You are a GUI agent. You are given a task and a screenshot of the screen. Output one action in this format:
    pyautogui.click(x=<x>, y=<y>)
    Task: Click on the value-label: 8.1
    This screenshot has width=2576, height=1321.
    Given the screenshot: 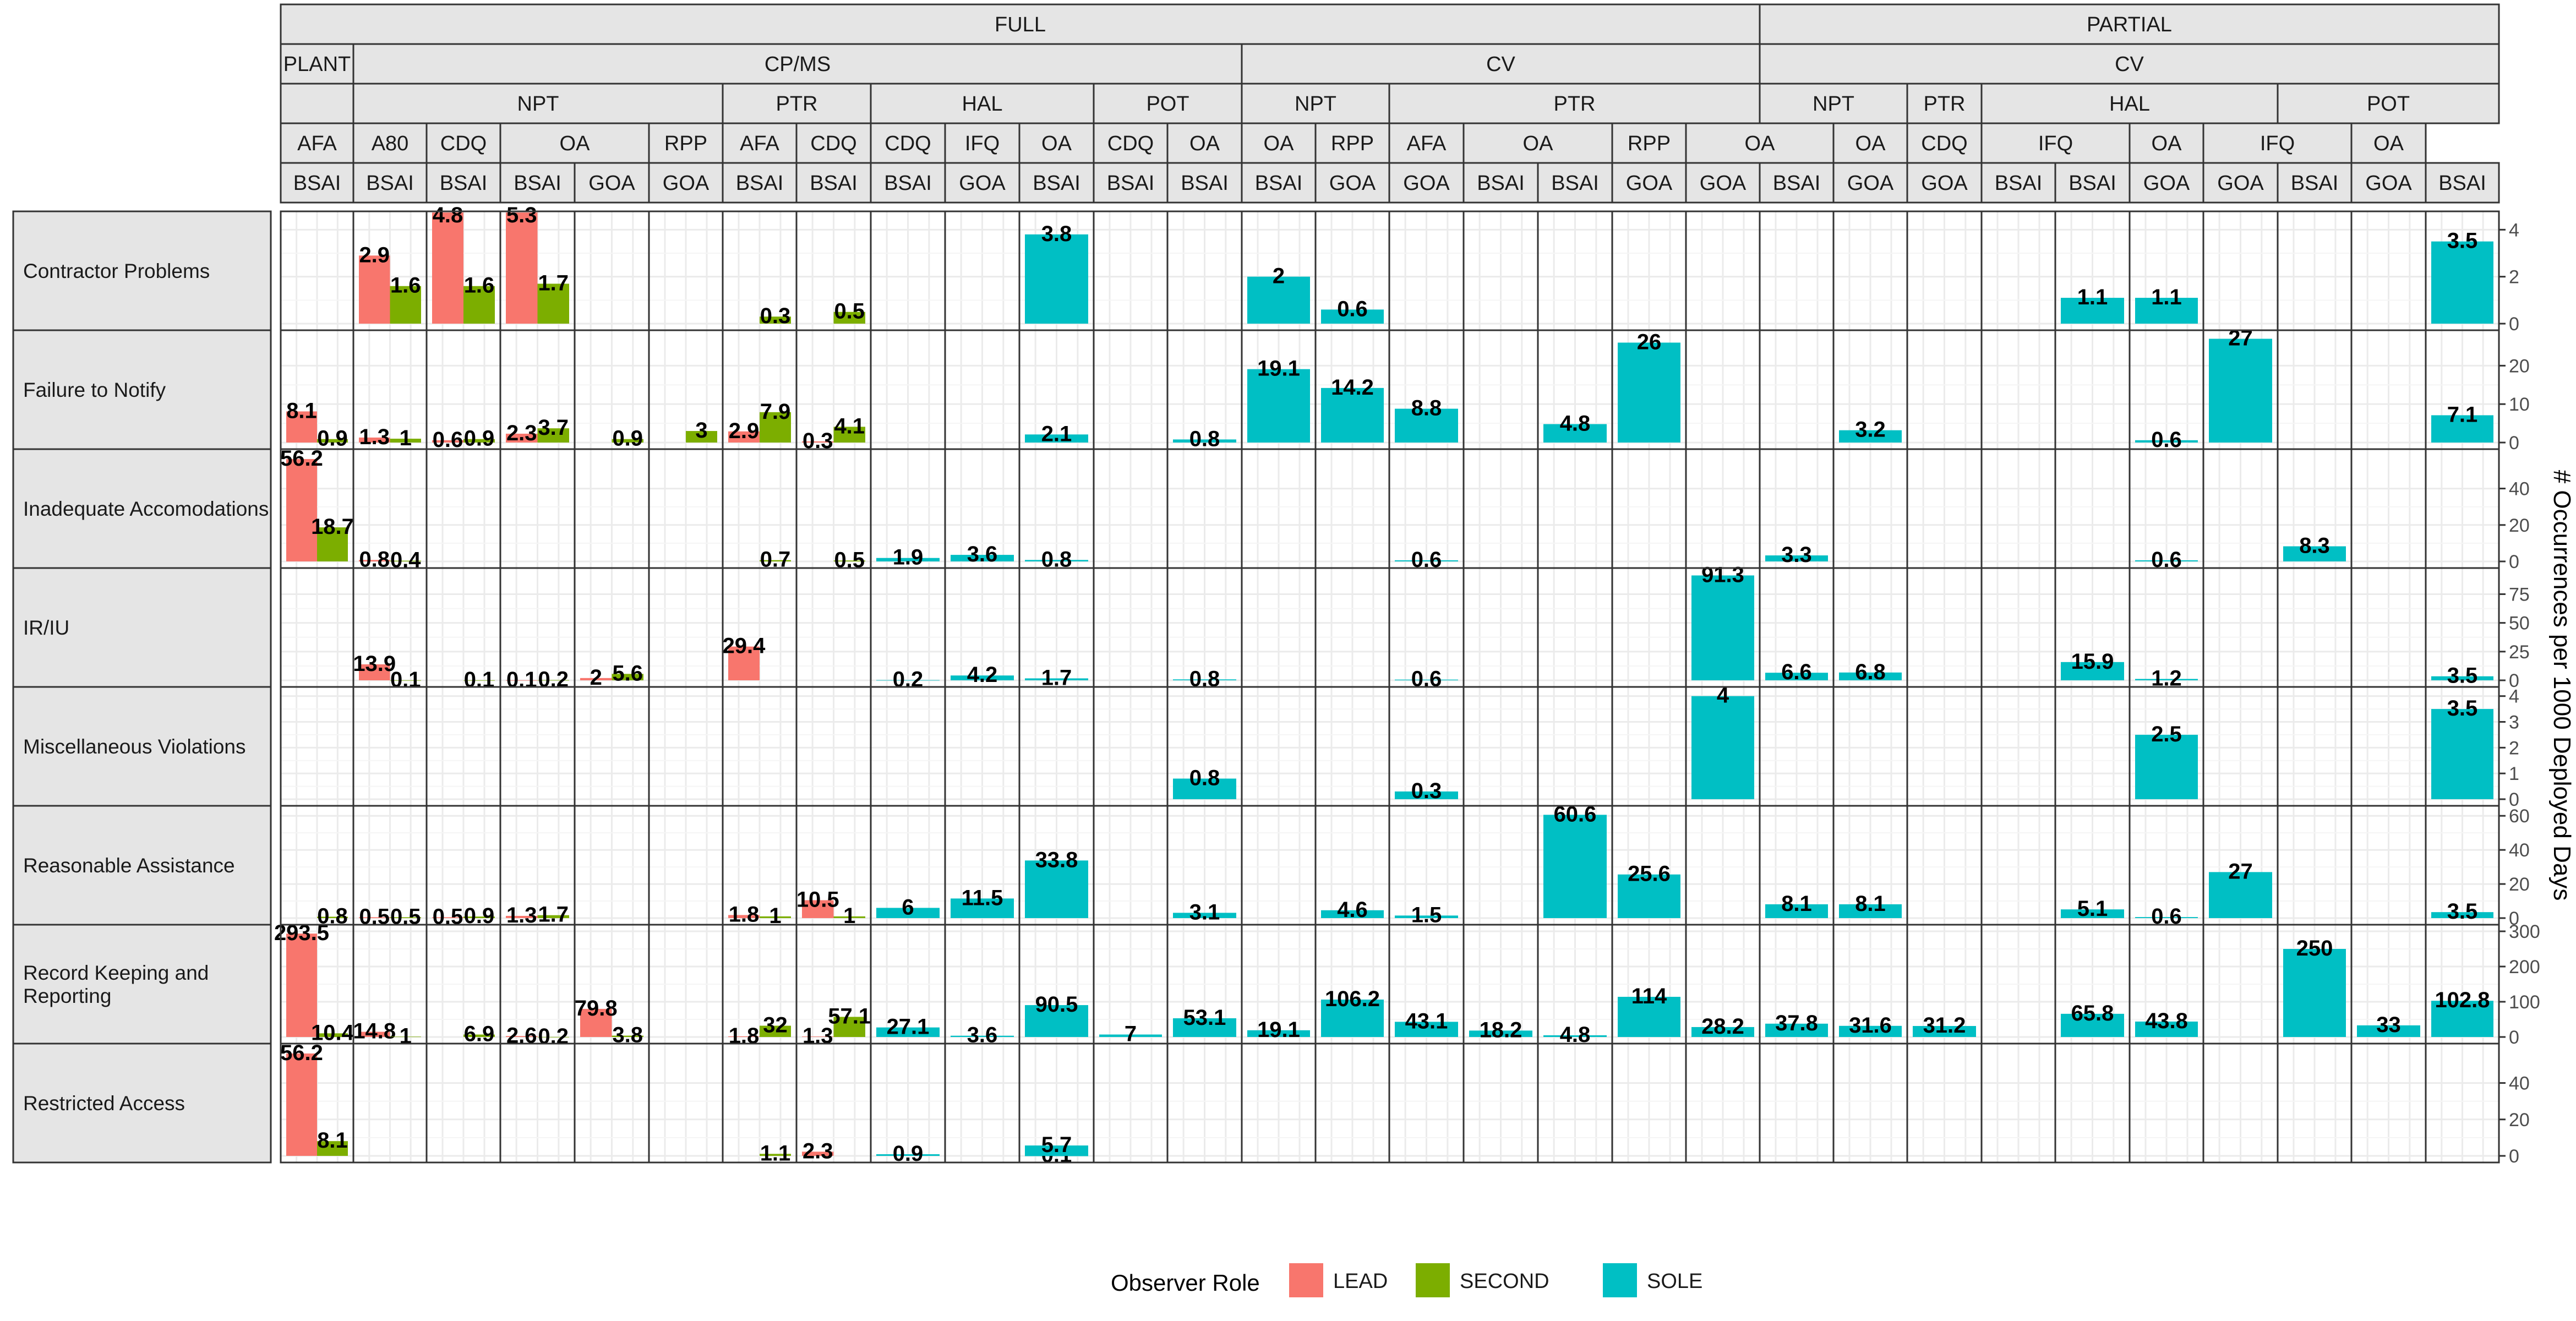 What is the action you would take?
    pyautogui.click(x=301, y=411)
    